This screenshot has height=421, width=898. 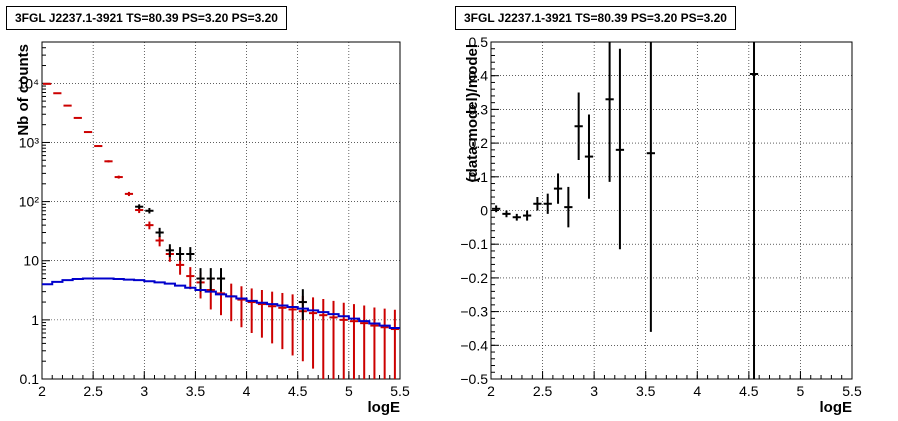 I want to click on y-tick-label: 0, so click(x=484, y=211).